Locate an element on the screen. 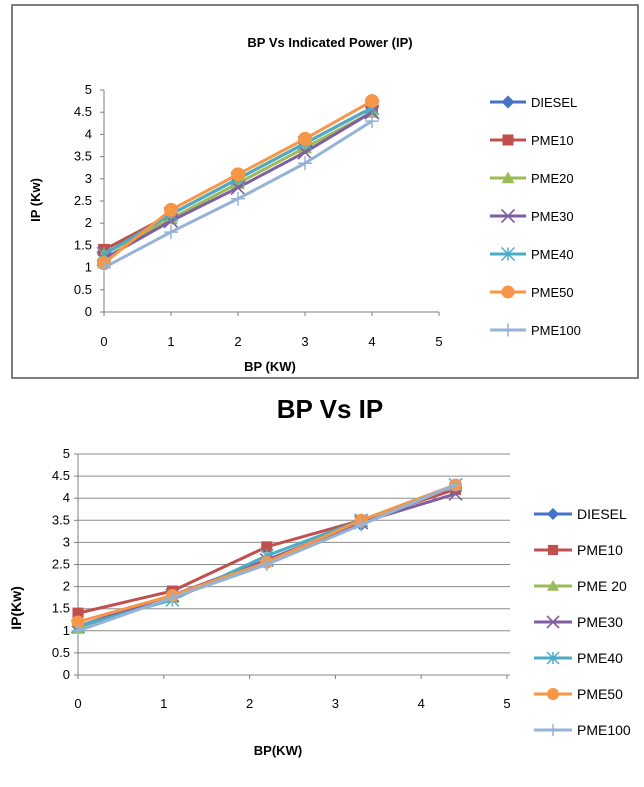 The image size is (644, 787). chart-2-title: BP Vs IP is located at coordinates (330, 409).